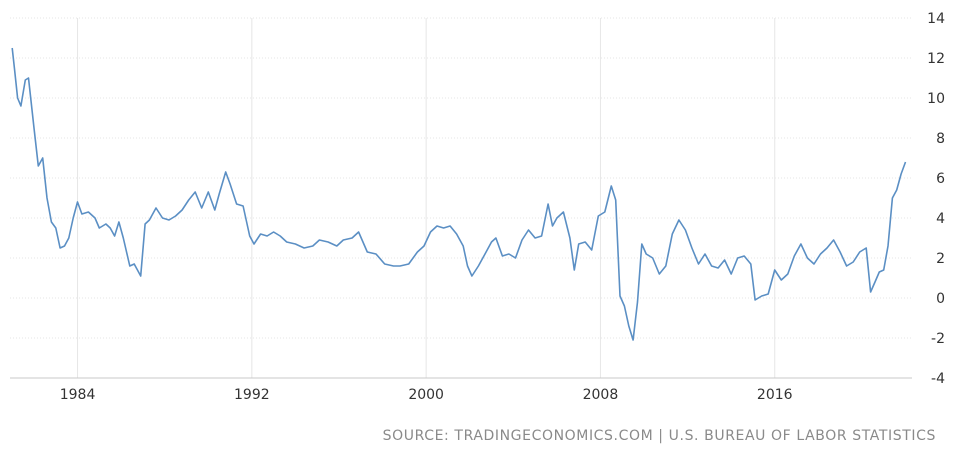 The image size is (960, 451). Describe the element at coordinates (940, 299) in the screenshot. I see `y-tick-label: 0` at that location.